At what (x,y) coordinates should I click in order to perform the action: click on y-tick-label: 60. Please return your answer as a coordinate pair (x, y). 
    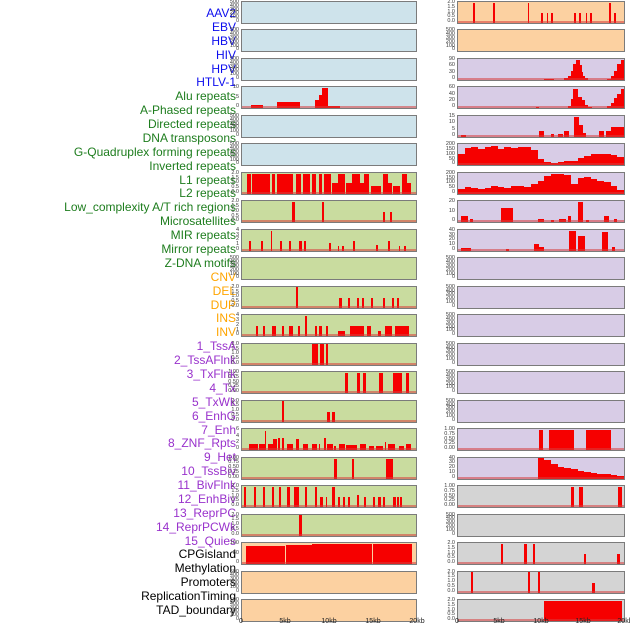
    Looking at the image, I should click on (451, 87).